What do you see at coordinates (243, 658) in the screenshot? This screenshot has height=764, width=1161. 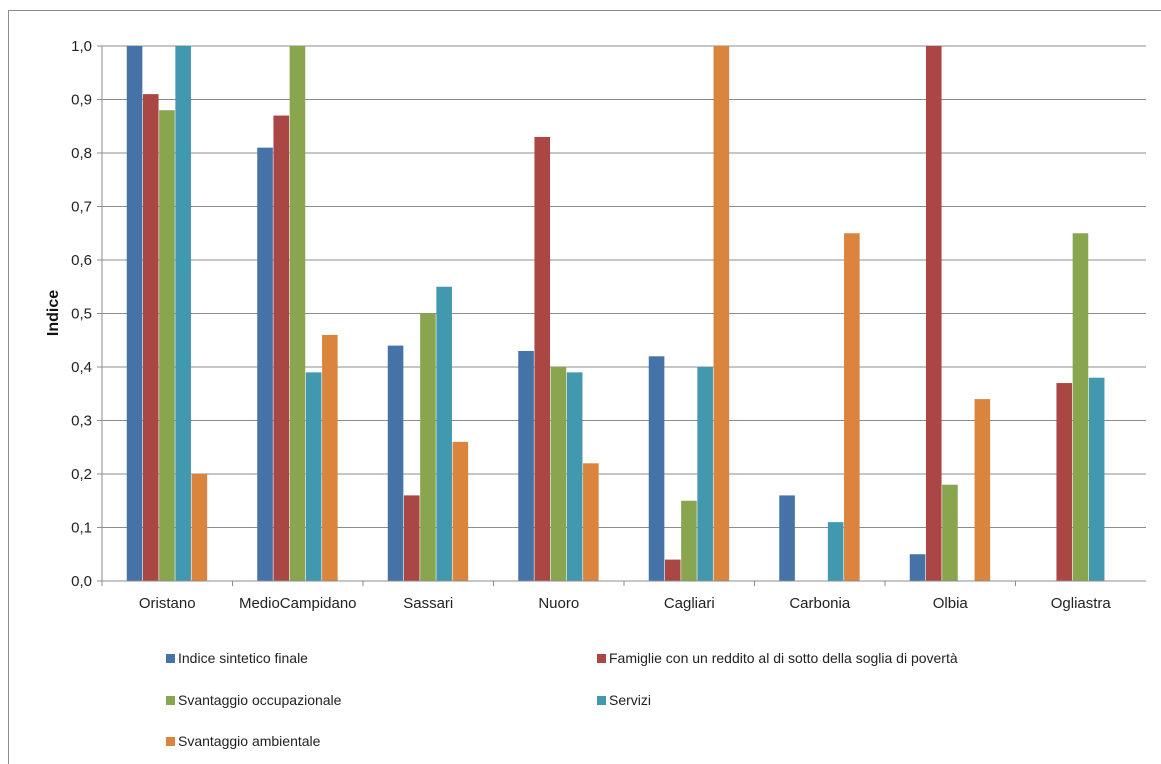 I see `legend-label: Indice sintetico finale` at bounding box center [243, 658].